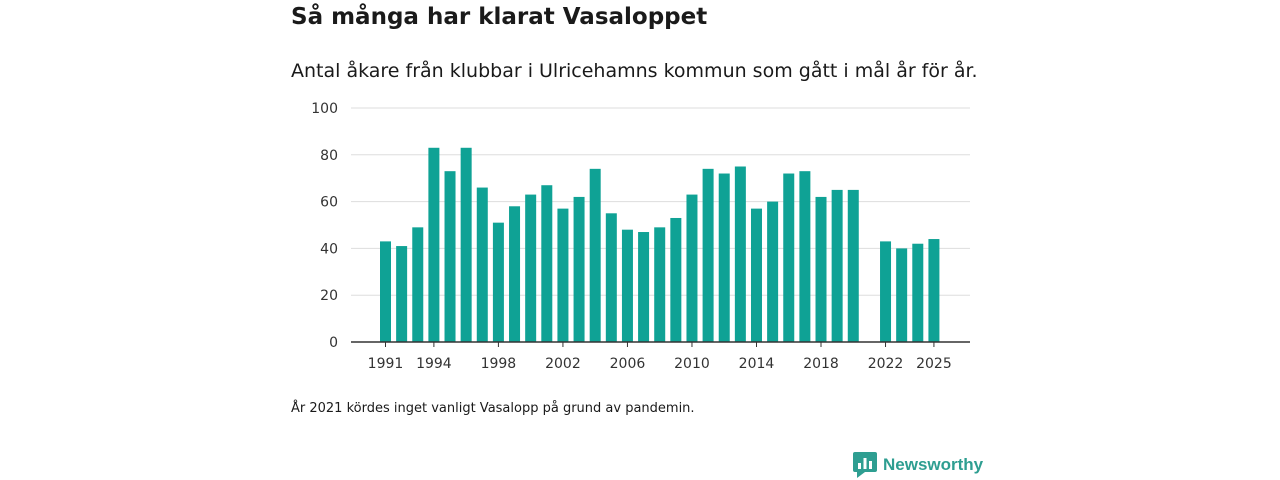  Describe the element at coordinates (865, 465) in the screenshot. I see `newsworthy-logo-icon` at that location.